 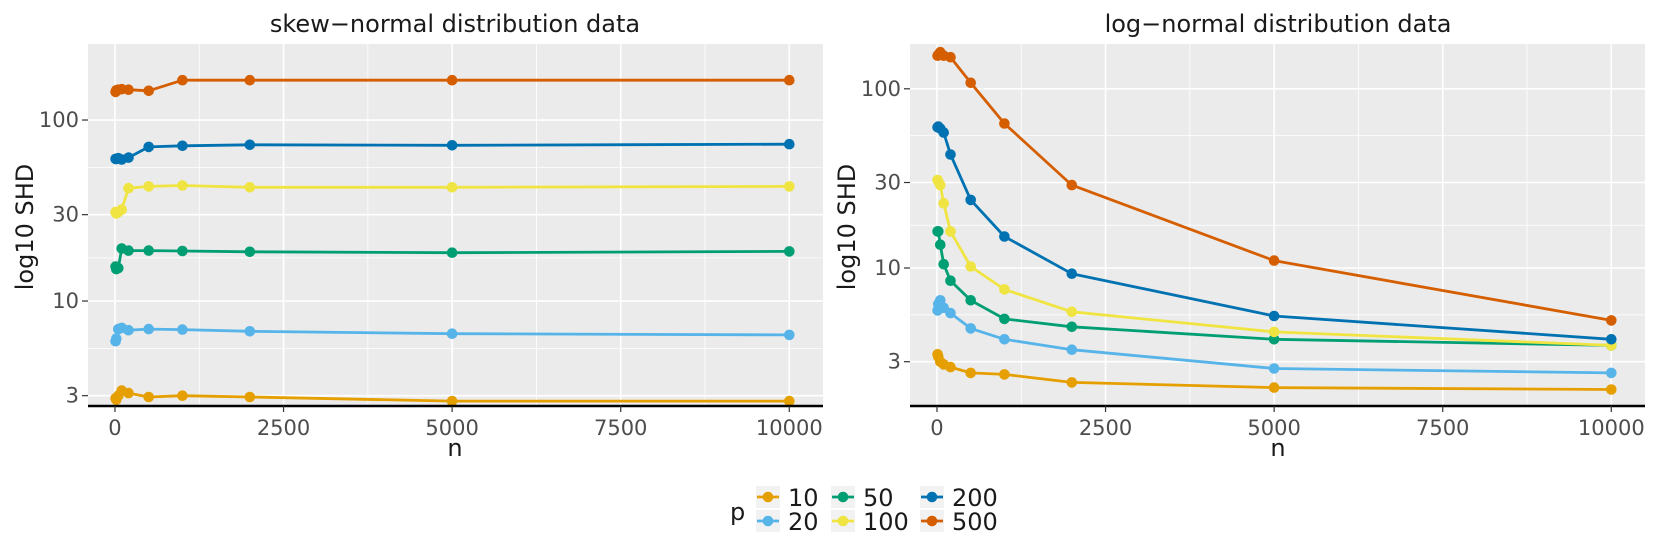 I want to click on chart-title-skew-normal: skew−normal distribution data, so click(x=455, y=24).